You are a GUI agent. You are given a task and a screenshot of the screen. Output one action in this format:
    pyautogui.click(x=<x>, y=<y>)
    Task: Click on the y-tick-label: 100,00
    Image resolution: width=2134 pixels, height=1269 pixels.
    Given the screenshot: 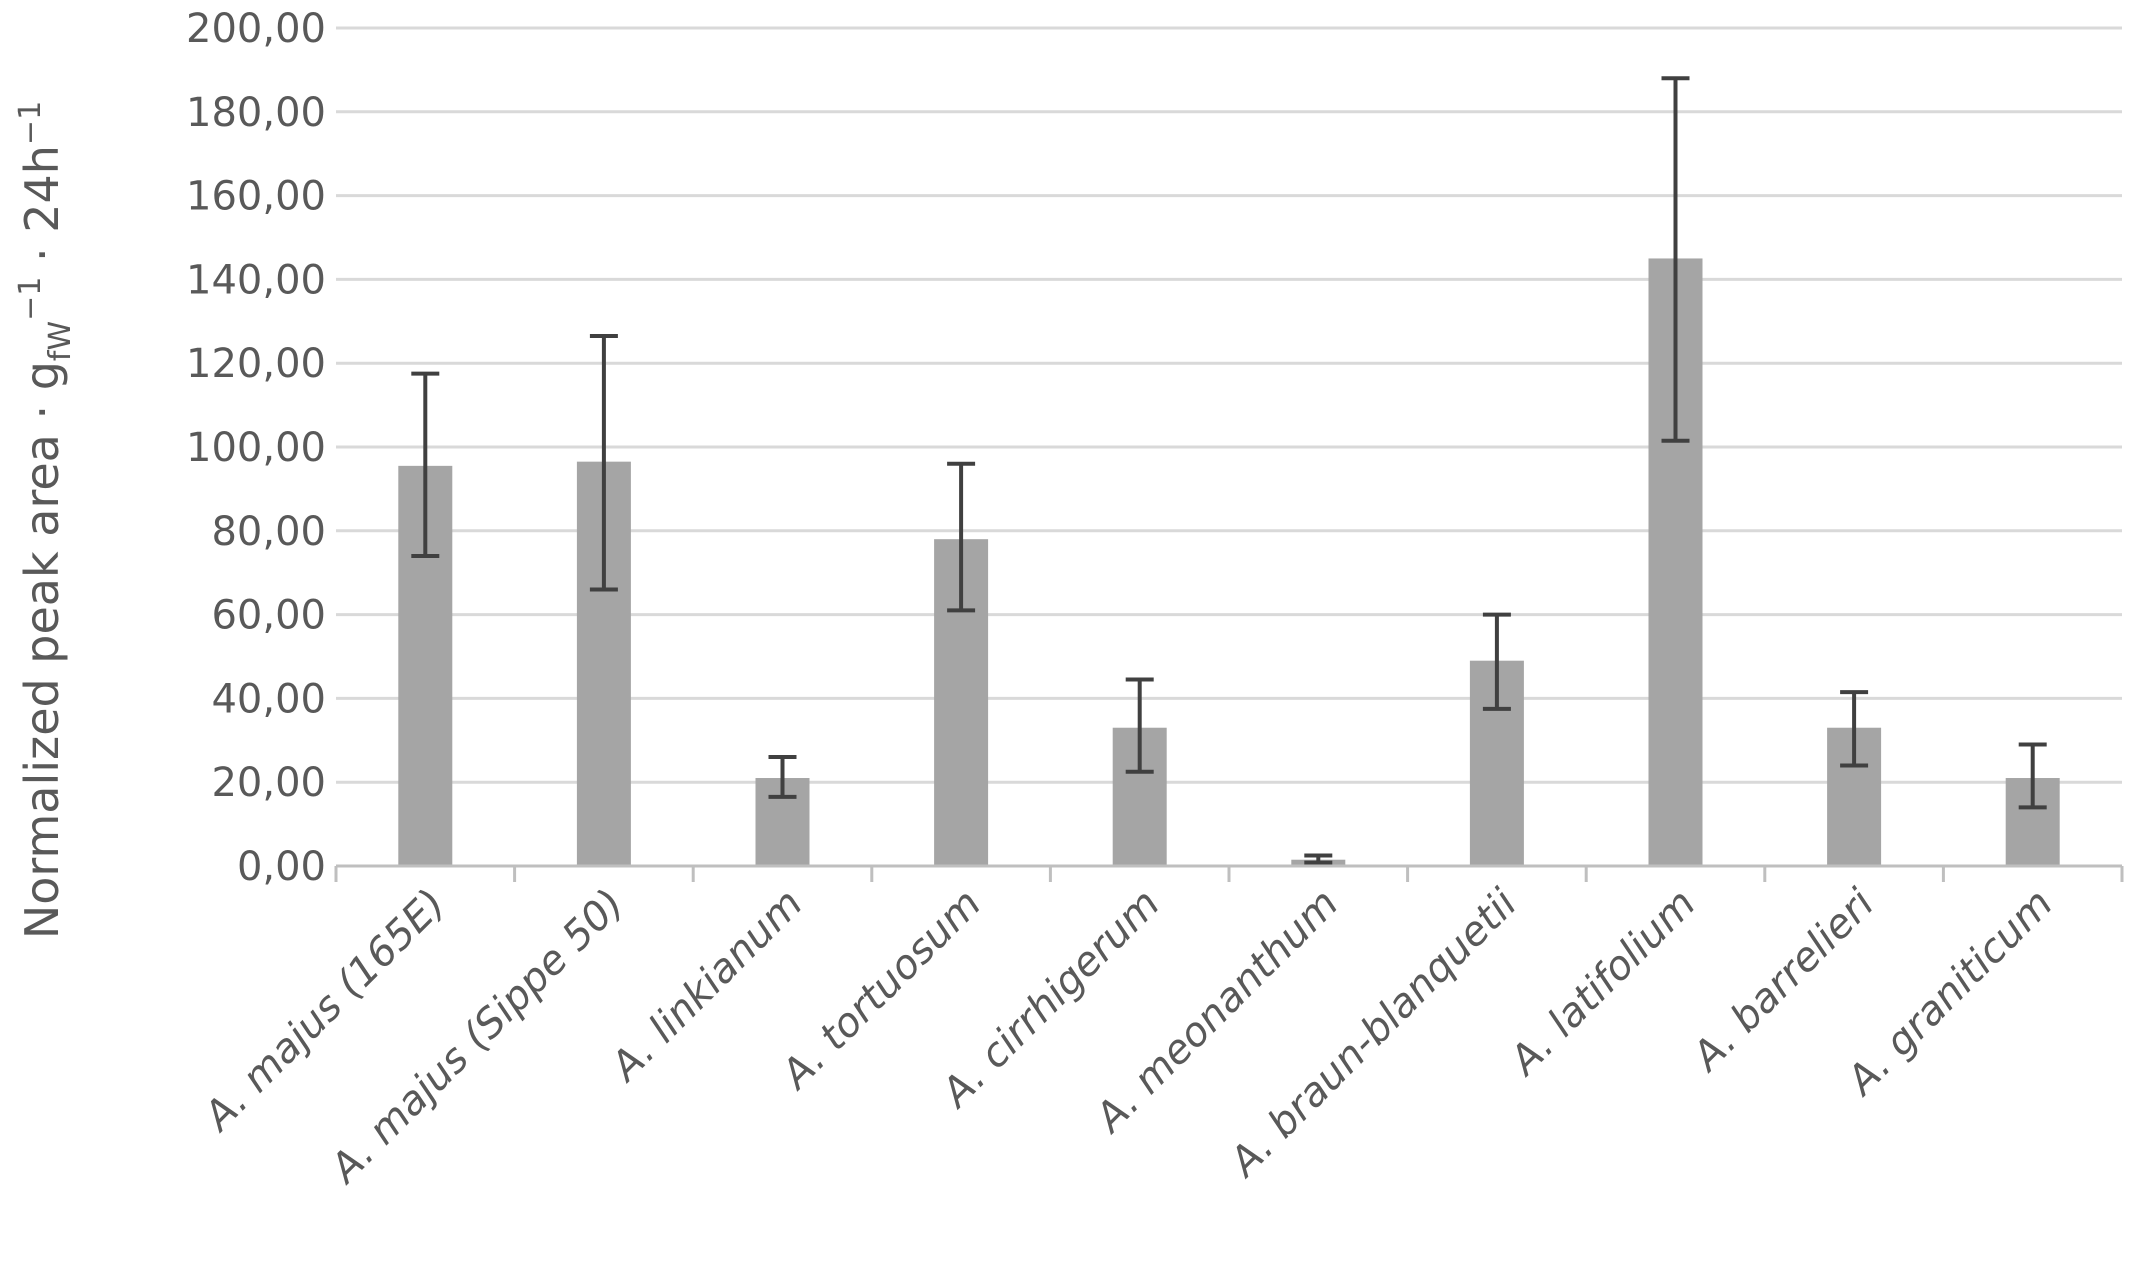 What is the action you would take?
    pyautogui.click(x=256, y=448)
    